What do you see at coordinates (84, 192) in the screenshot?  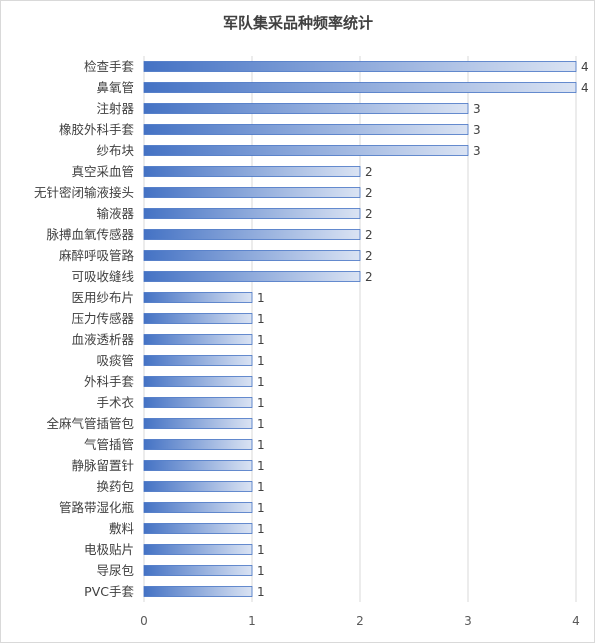 I see `category-label: 无针密闭输液接头` at bounding box center [84, 192].